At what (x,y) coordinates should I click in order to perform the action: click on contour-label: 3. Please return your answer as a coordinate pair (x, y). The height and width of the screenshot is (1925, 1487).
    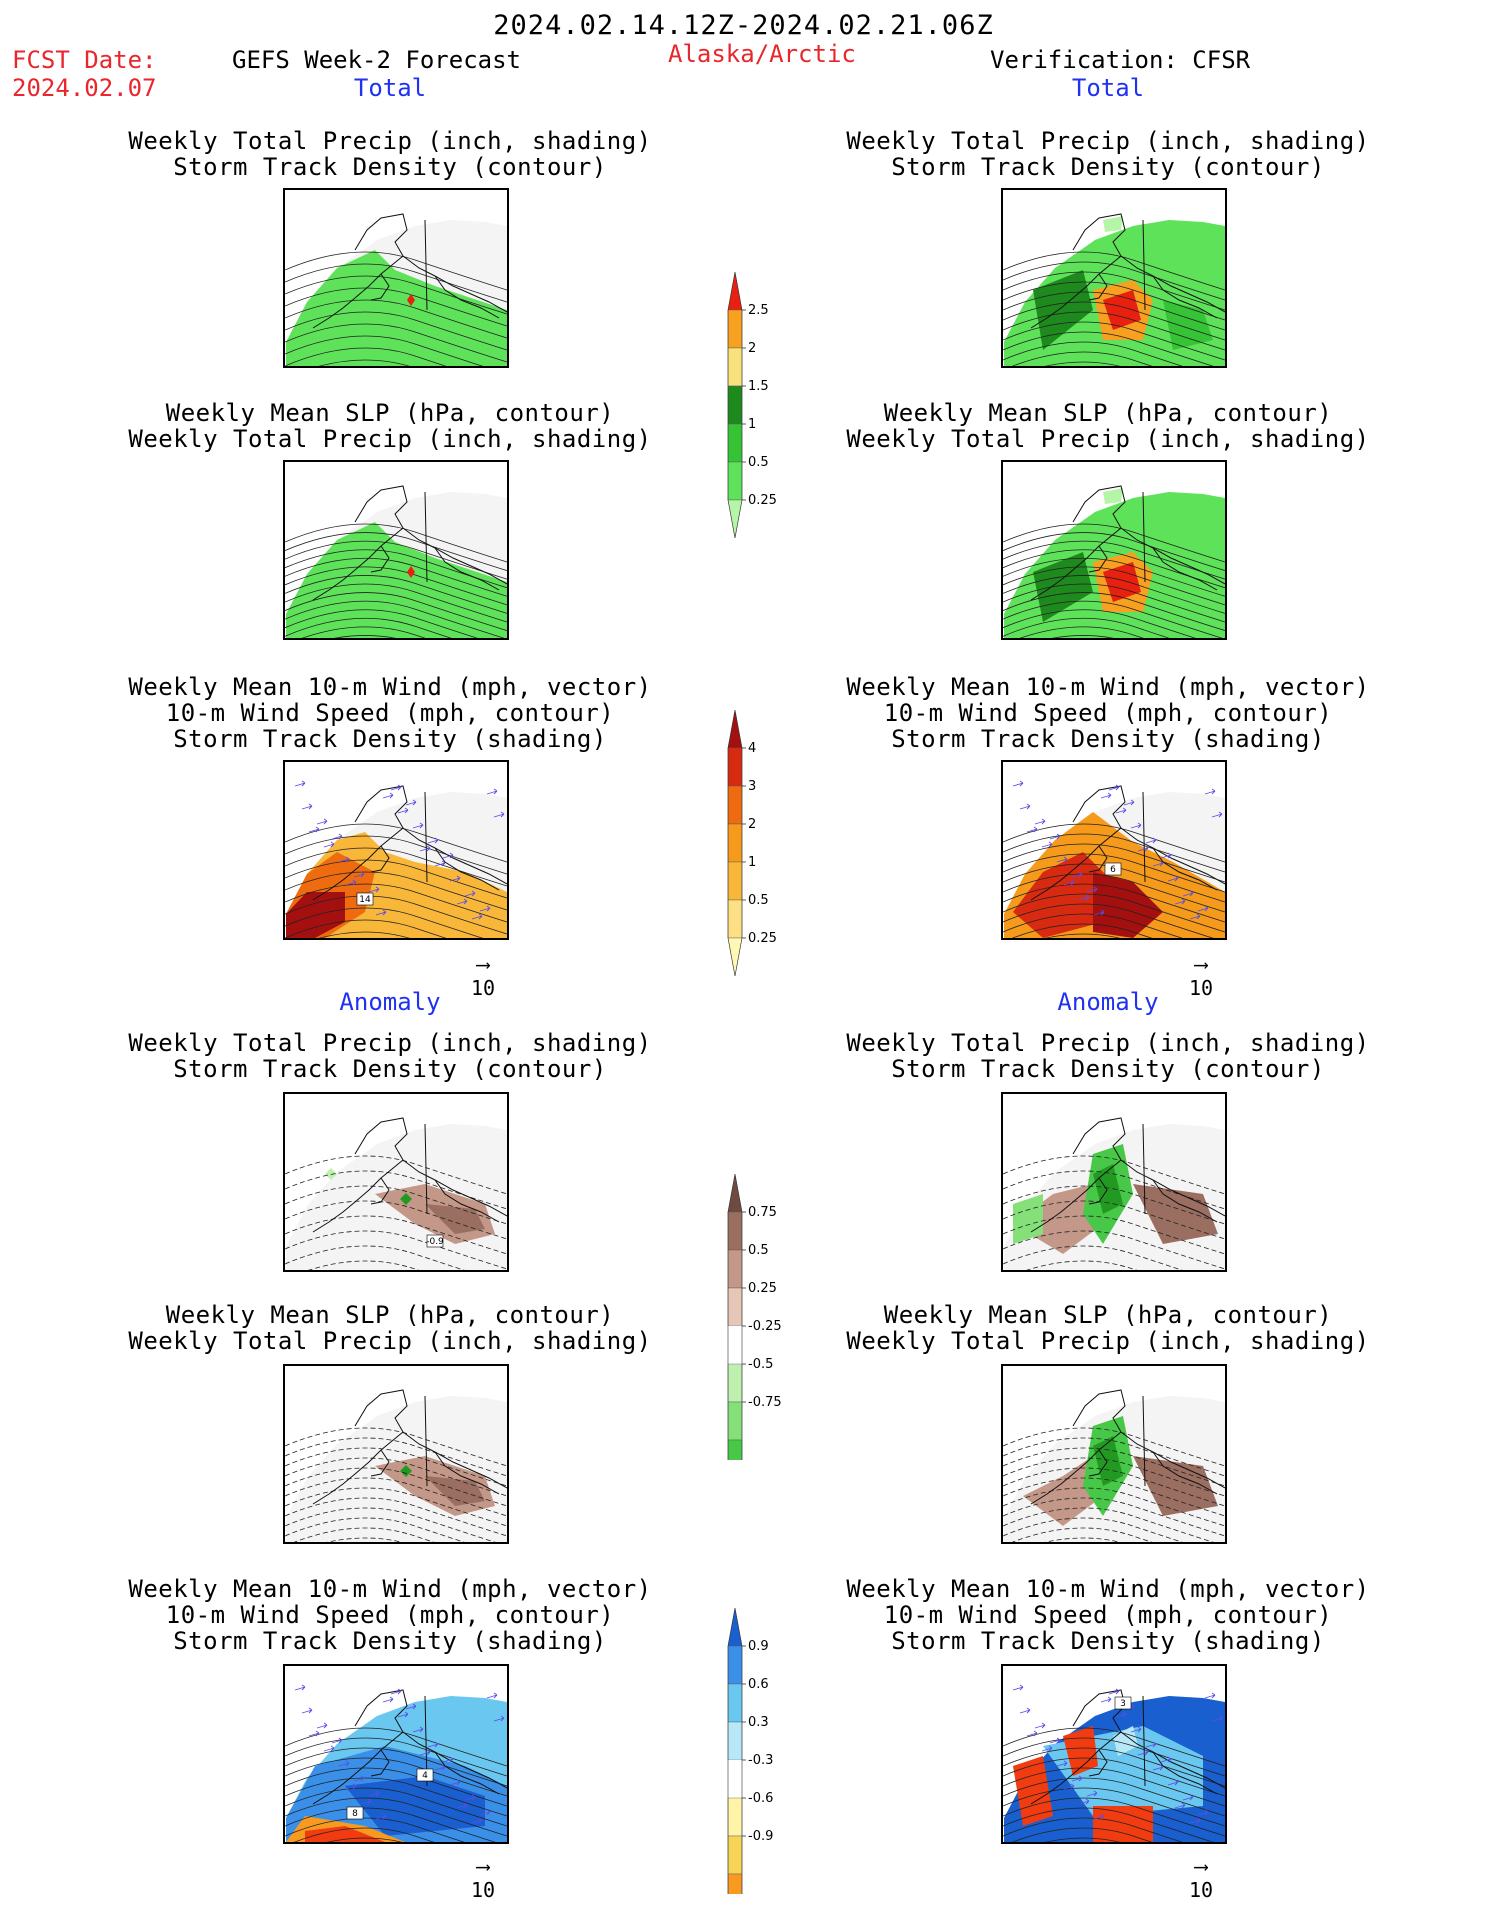
    Looking at the image, I should click on (1123, 1704).